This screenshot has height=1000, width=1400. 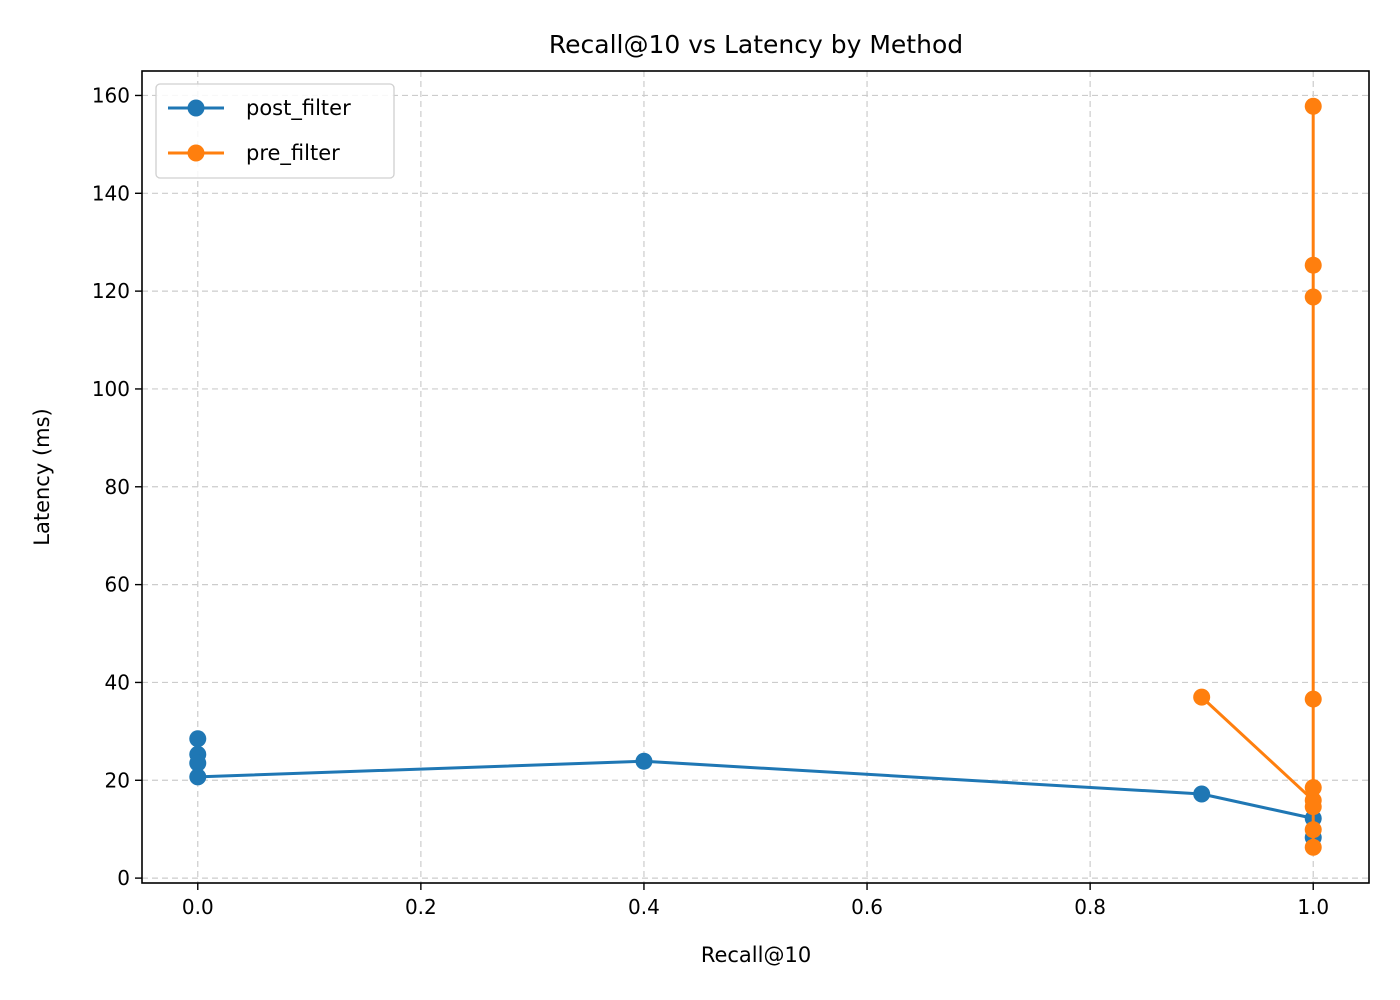 What do you see at coordinates (42, 476) in the screenshot?
I see `y-axis-title: Latency (ms)` at bounding box center [42, 476].